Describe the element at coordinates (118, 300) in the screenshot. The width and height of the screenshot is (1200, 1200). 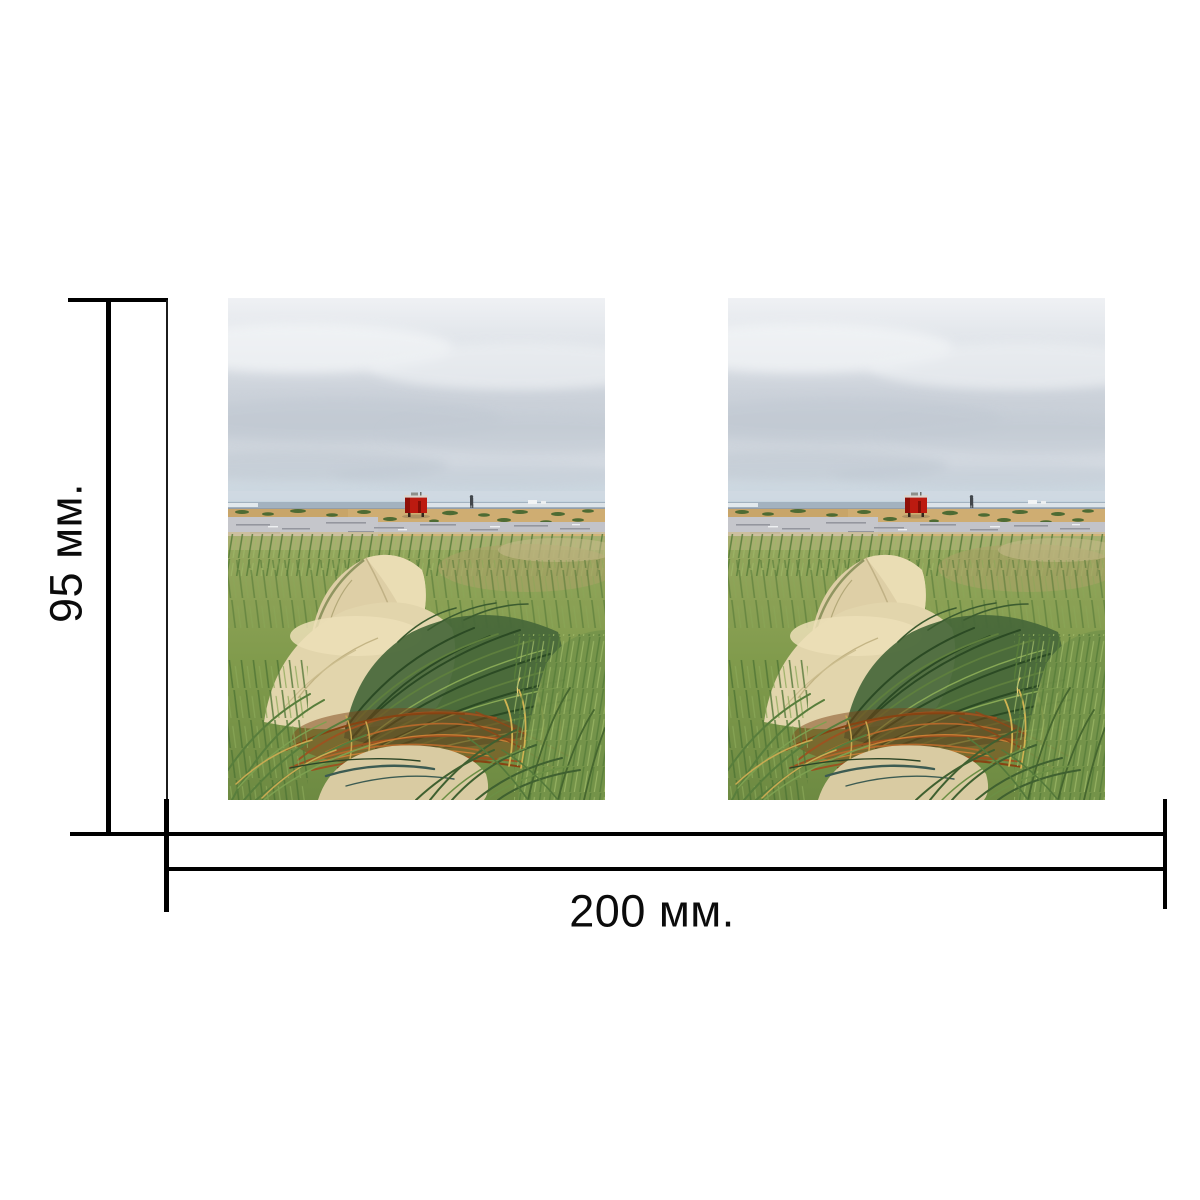
I see `height-dimension-top-tick` at that location.